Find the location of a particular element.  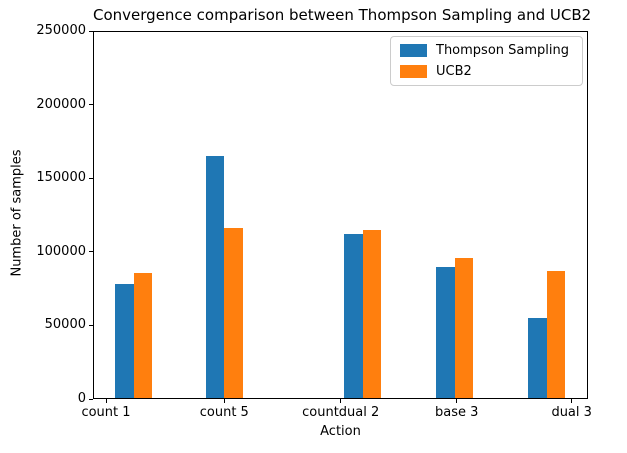

legend-label: Thompson Sampling is located at coordinates (502, 50).